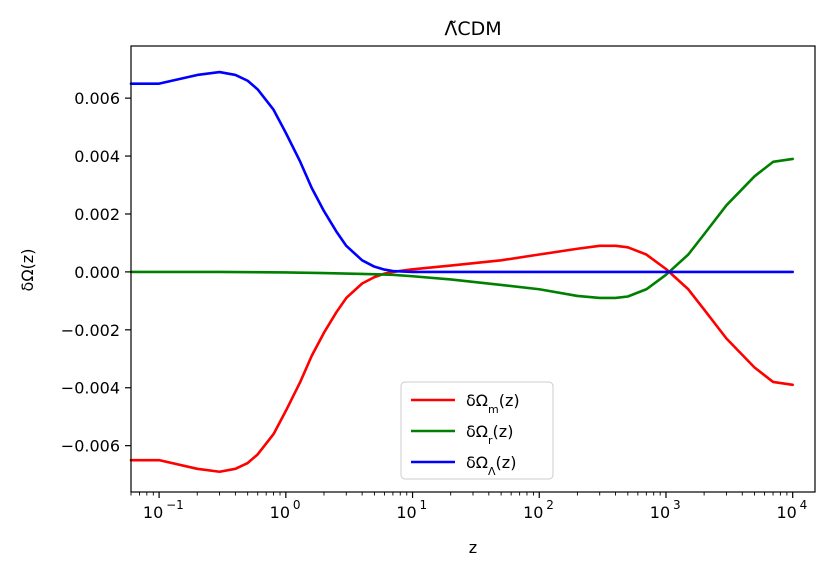 Image resolution: width=831 pixels, height=571 pixels. What do you see at coordinates (97, 214) in the screenshot?
I see `y-tick-label: 0.002` at bounding box center [97, 214].